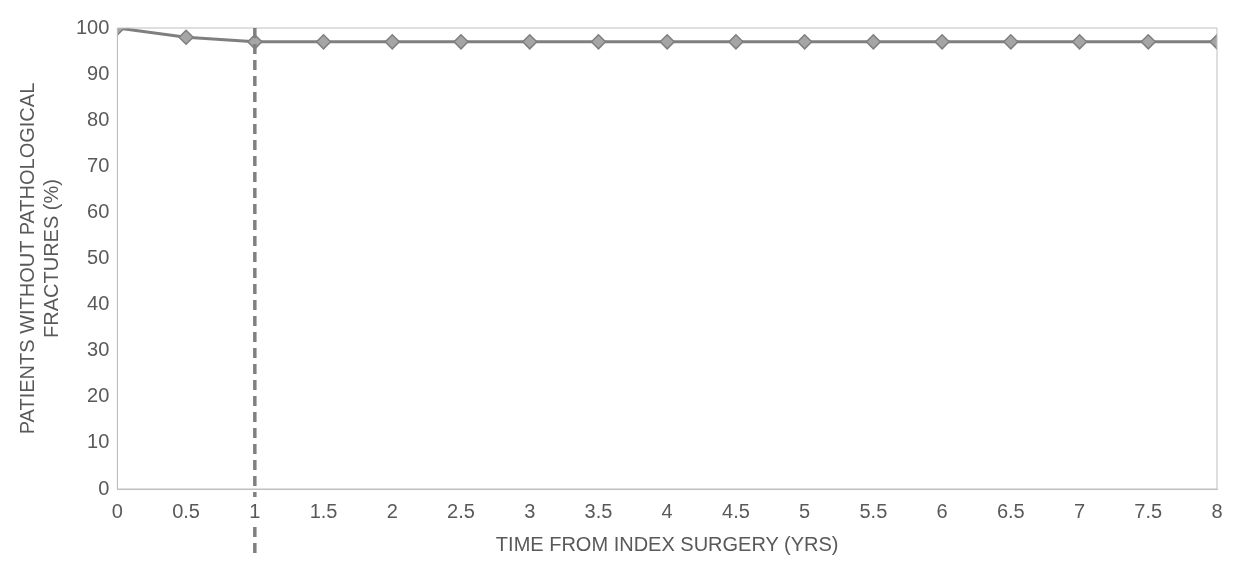 The height and width of the screenshot is (569, 1245). Describe the element at coordinates (104, 487) in the screenshot. I see `y-tick-label: 0` at that location.